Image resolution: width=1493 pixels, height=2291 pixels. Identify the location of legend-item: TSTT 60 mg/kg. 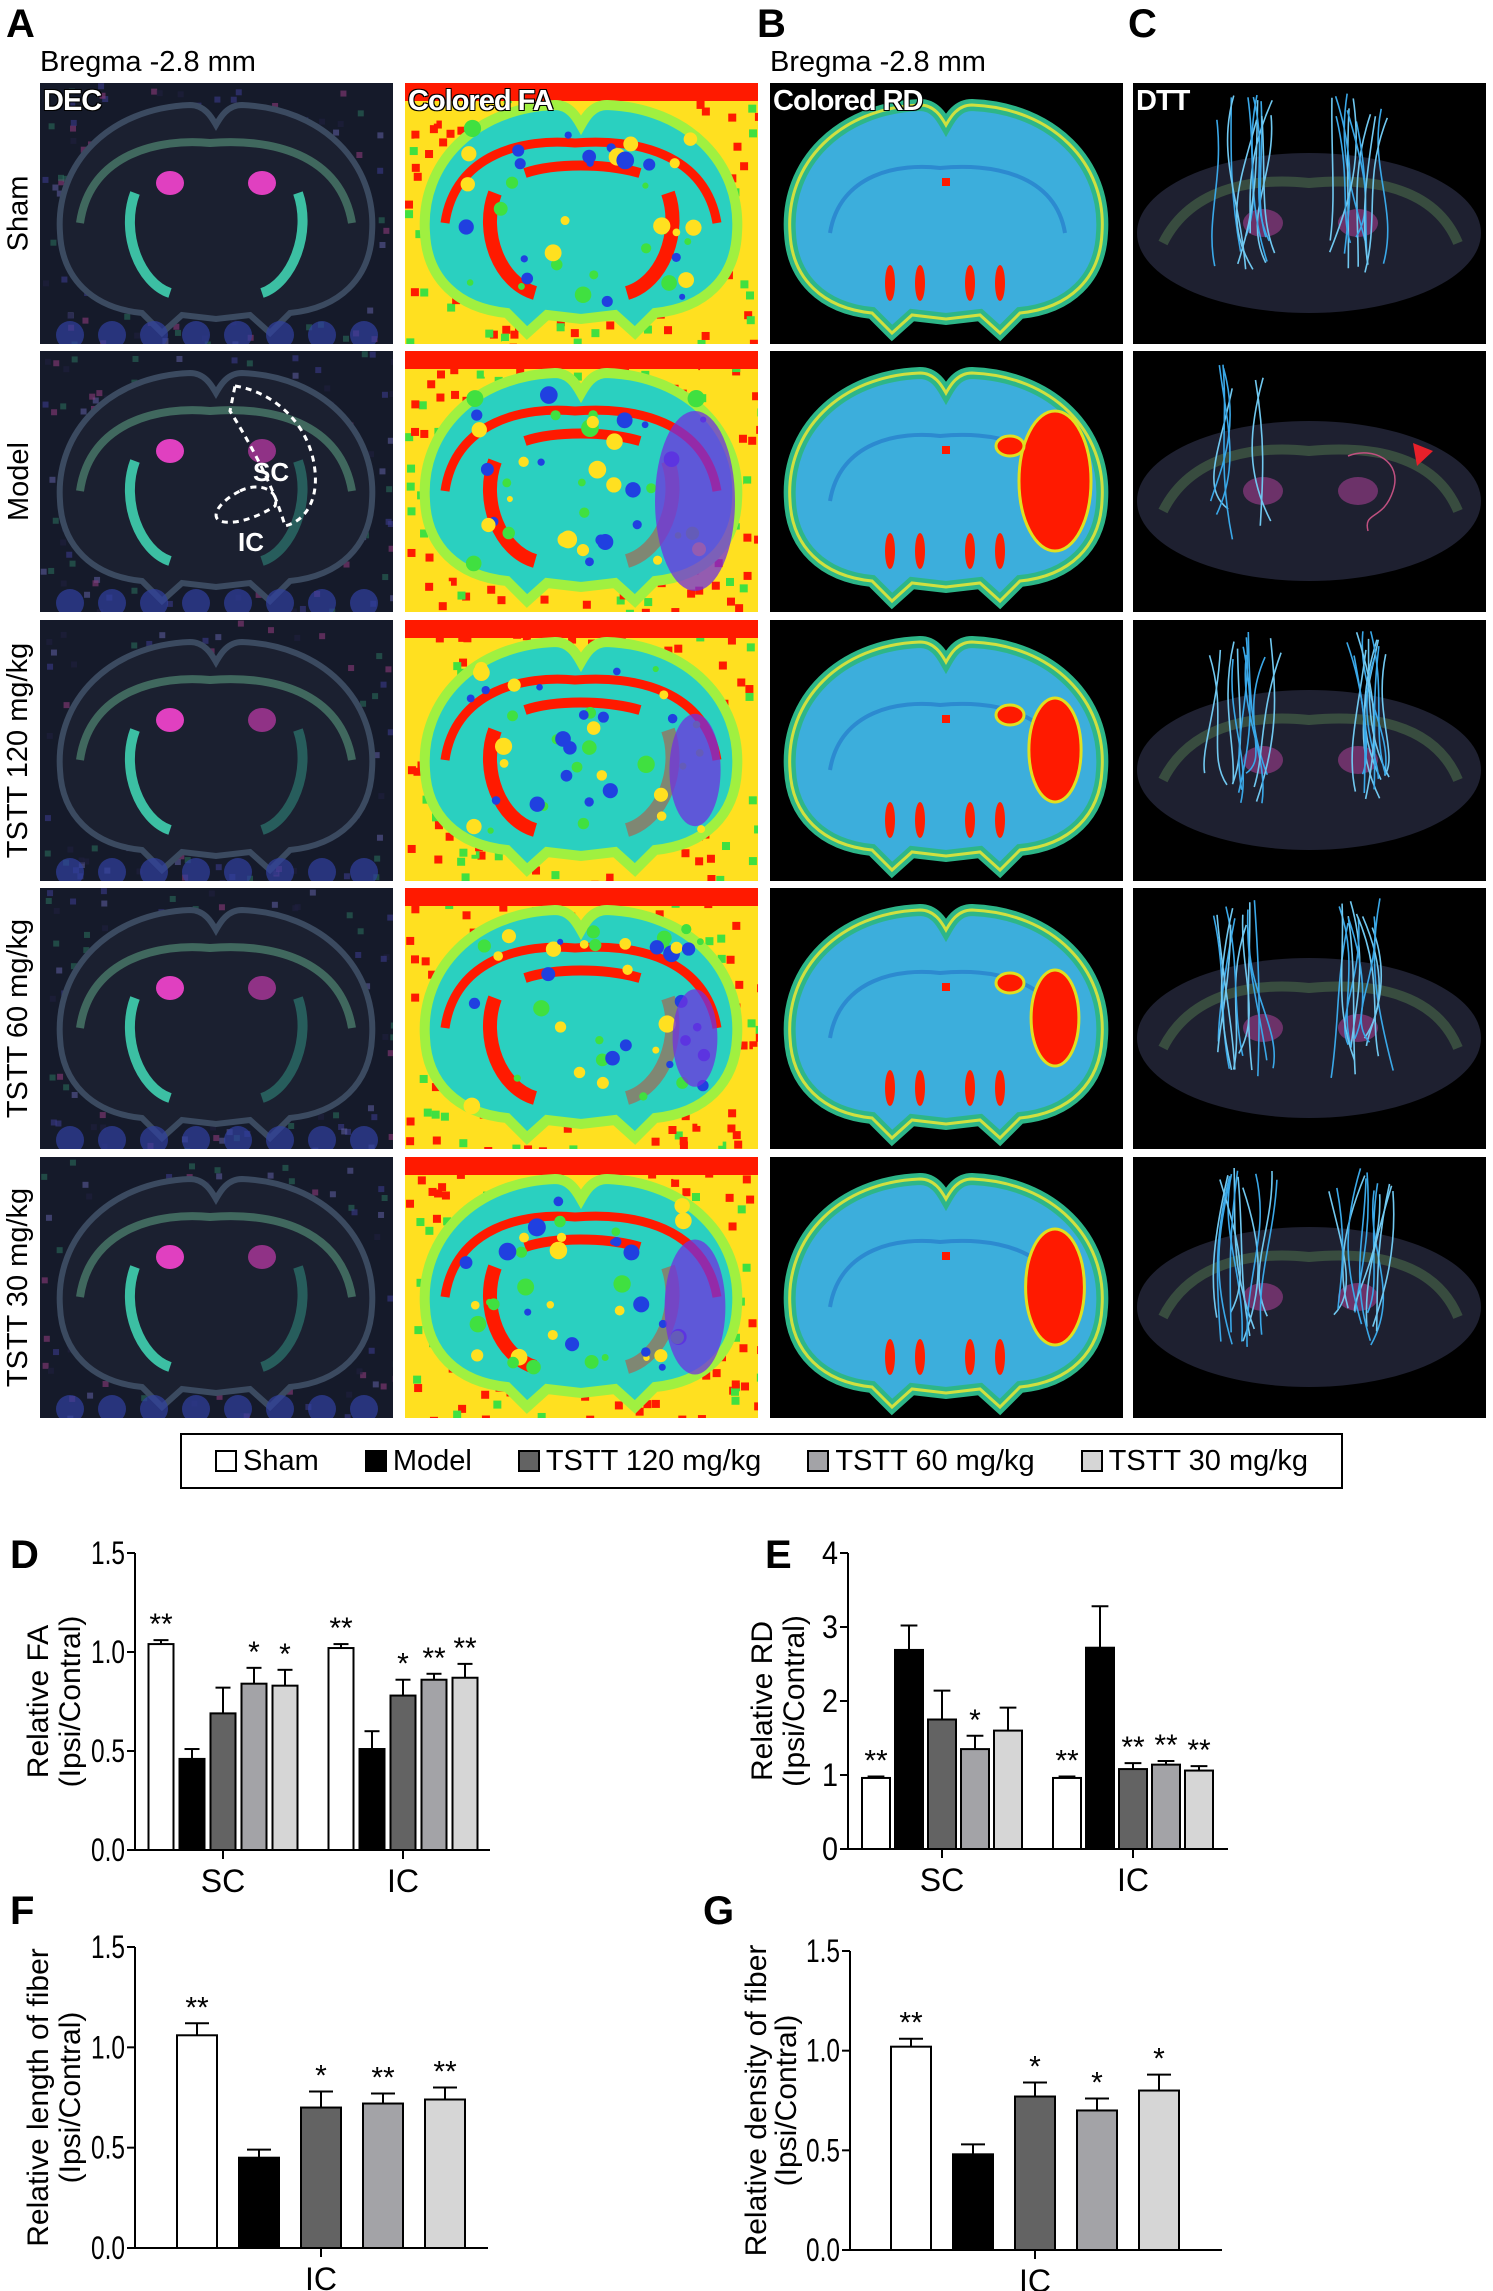
(921, 1461).